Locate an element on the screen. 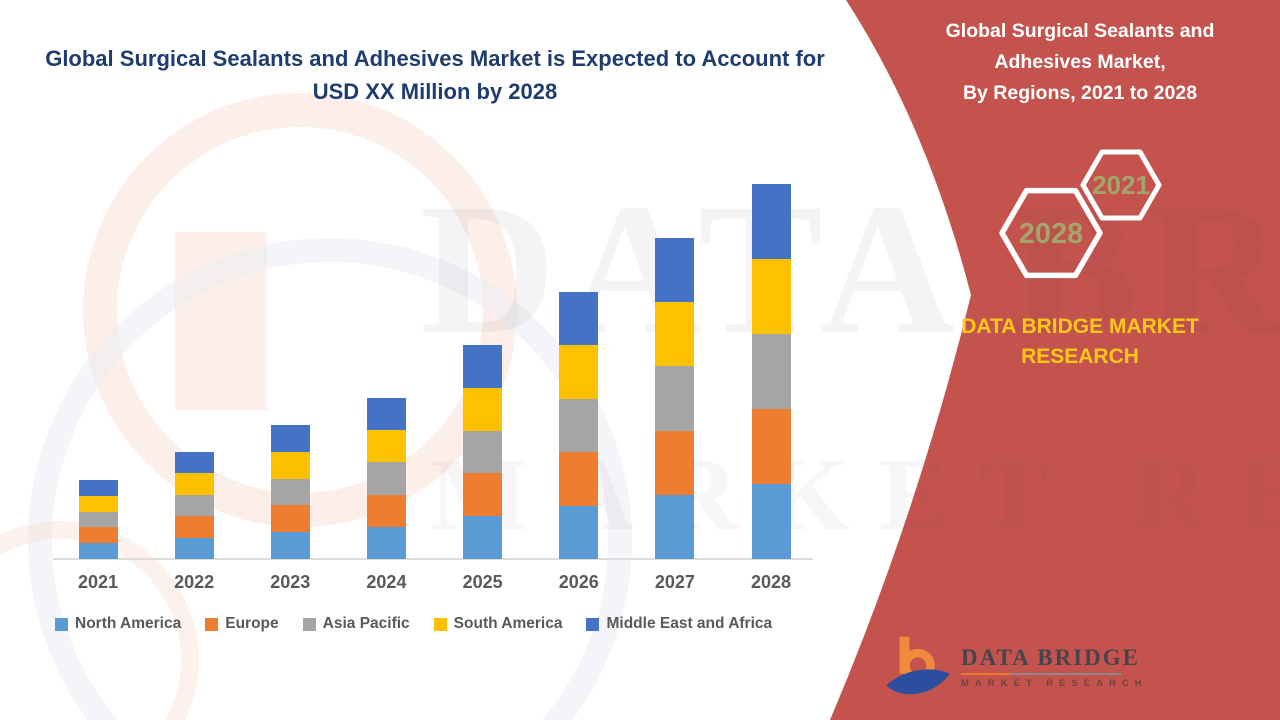  bar-segment-2021-south-america is located at coordinates (98, 504).